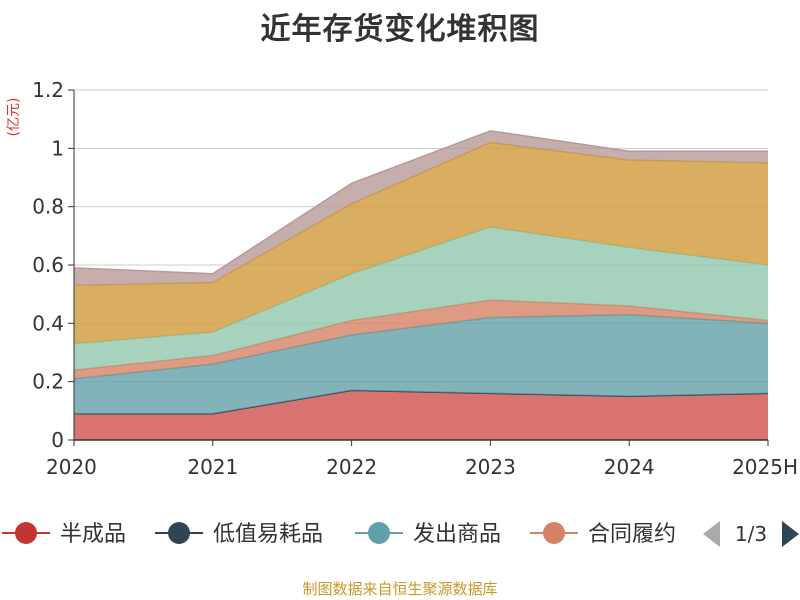 The image size is (800, 600). What do you see at coordinates (751, 534) in the screenshot?
I see `legend-page-indicator: 1/3` at bounding box center [751, 534].